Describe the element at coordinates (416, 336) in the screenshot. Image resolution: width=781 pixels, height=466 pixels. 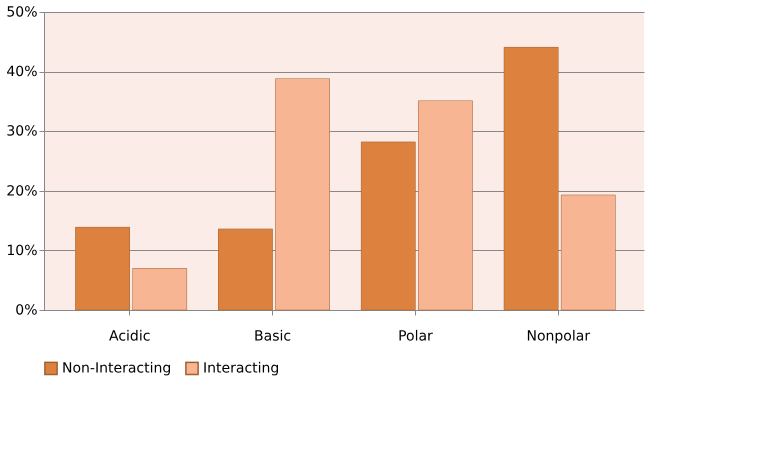
I see `x-tick-label: Polar` at that location.